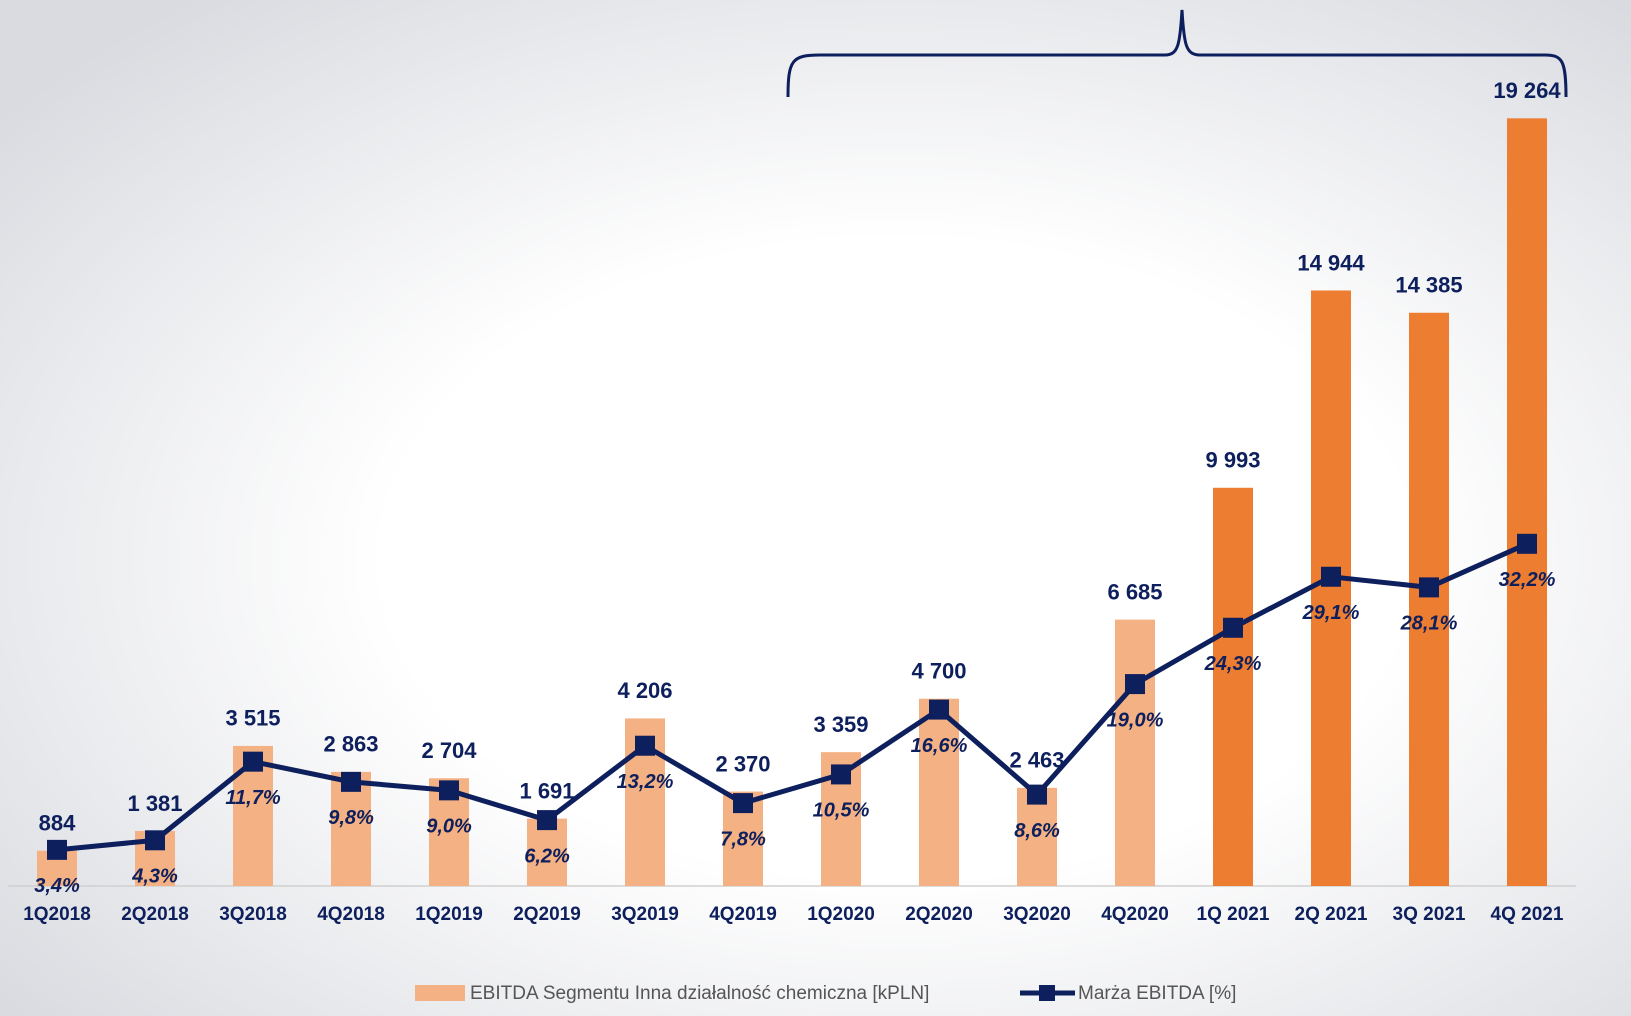  What do you see at coordinates (840, 724) in the screenshot?
I see `bar-value-label: 3 359` at bounding box center [840, 724].